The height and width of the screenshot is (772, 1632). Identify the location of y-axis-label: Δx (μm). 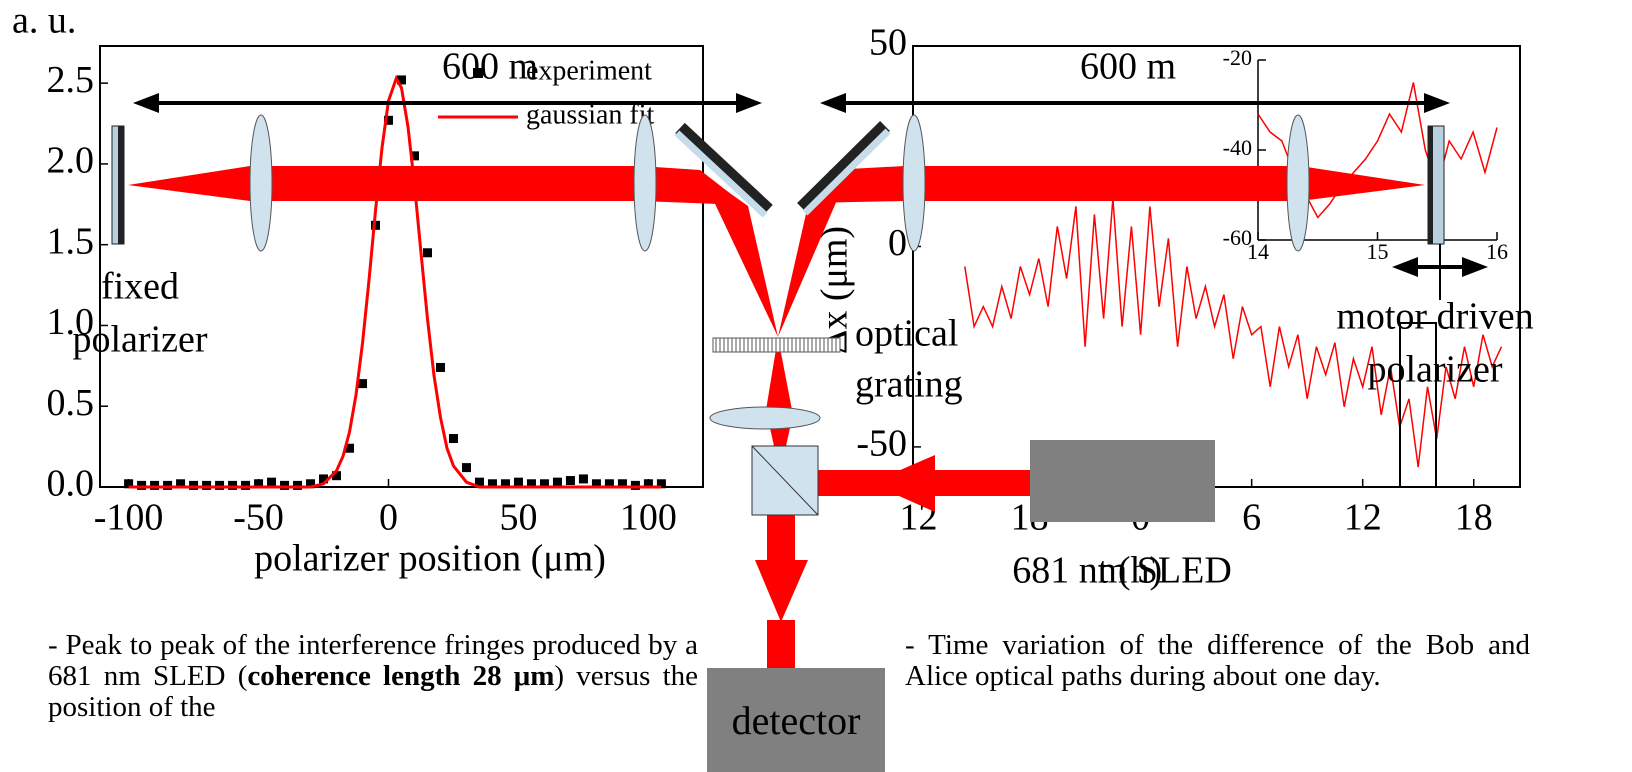
(835, 290).